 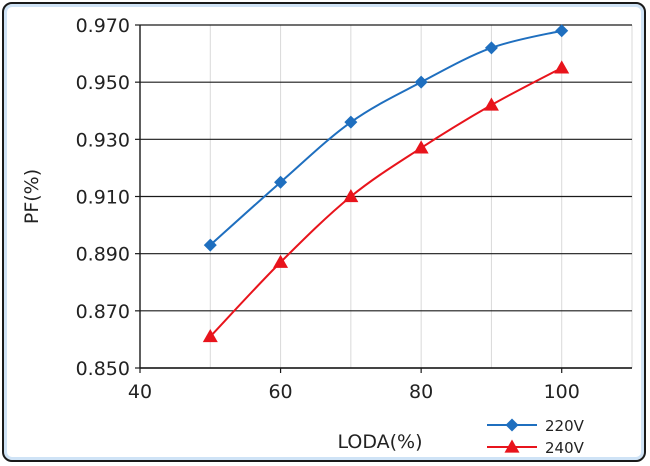 I want to click on y-tick-label: 0.890, so click(x=103, y=255).